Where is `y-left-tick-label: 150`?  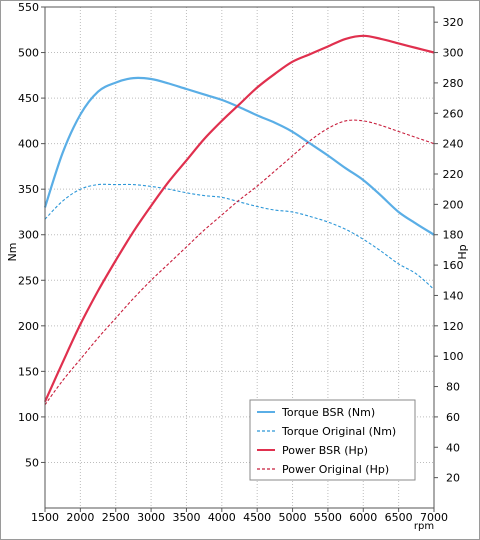
y-left-tick-label: 150 is located at coordinates (28, 371).